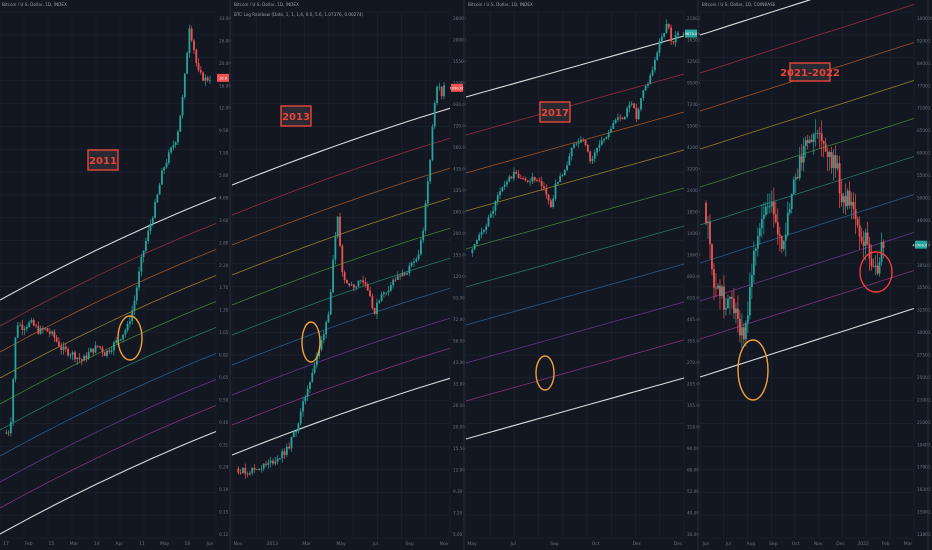 The image size is (932, 550). What do you see at coordinates (458, 534) in the screenshot?
I see `y-tick-label: 5.60` at bounding box center [458, 534].